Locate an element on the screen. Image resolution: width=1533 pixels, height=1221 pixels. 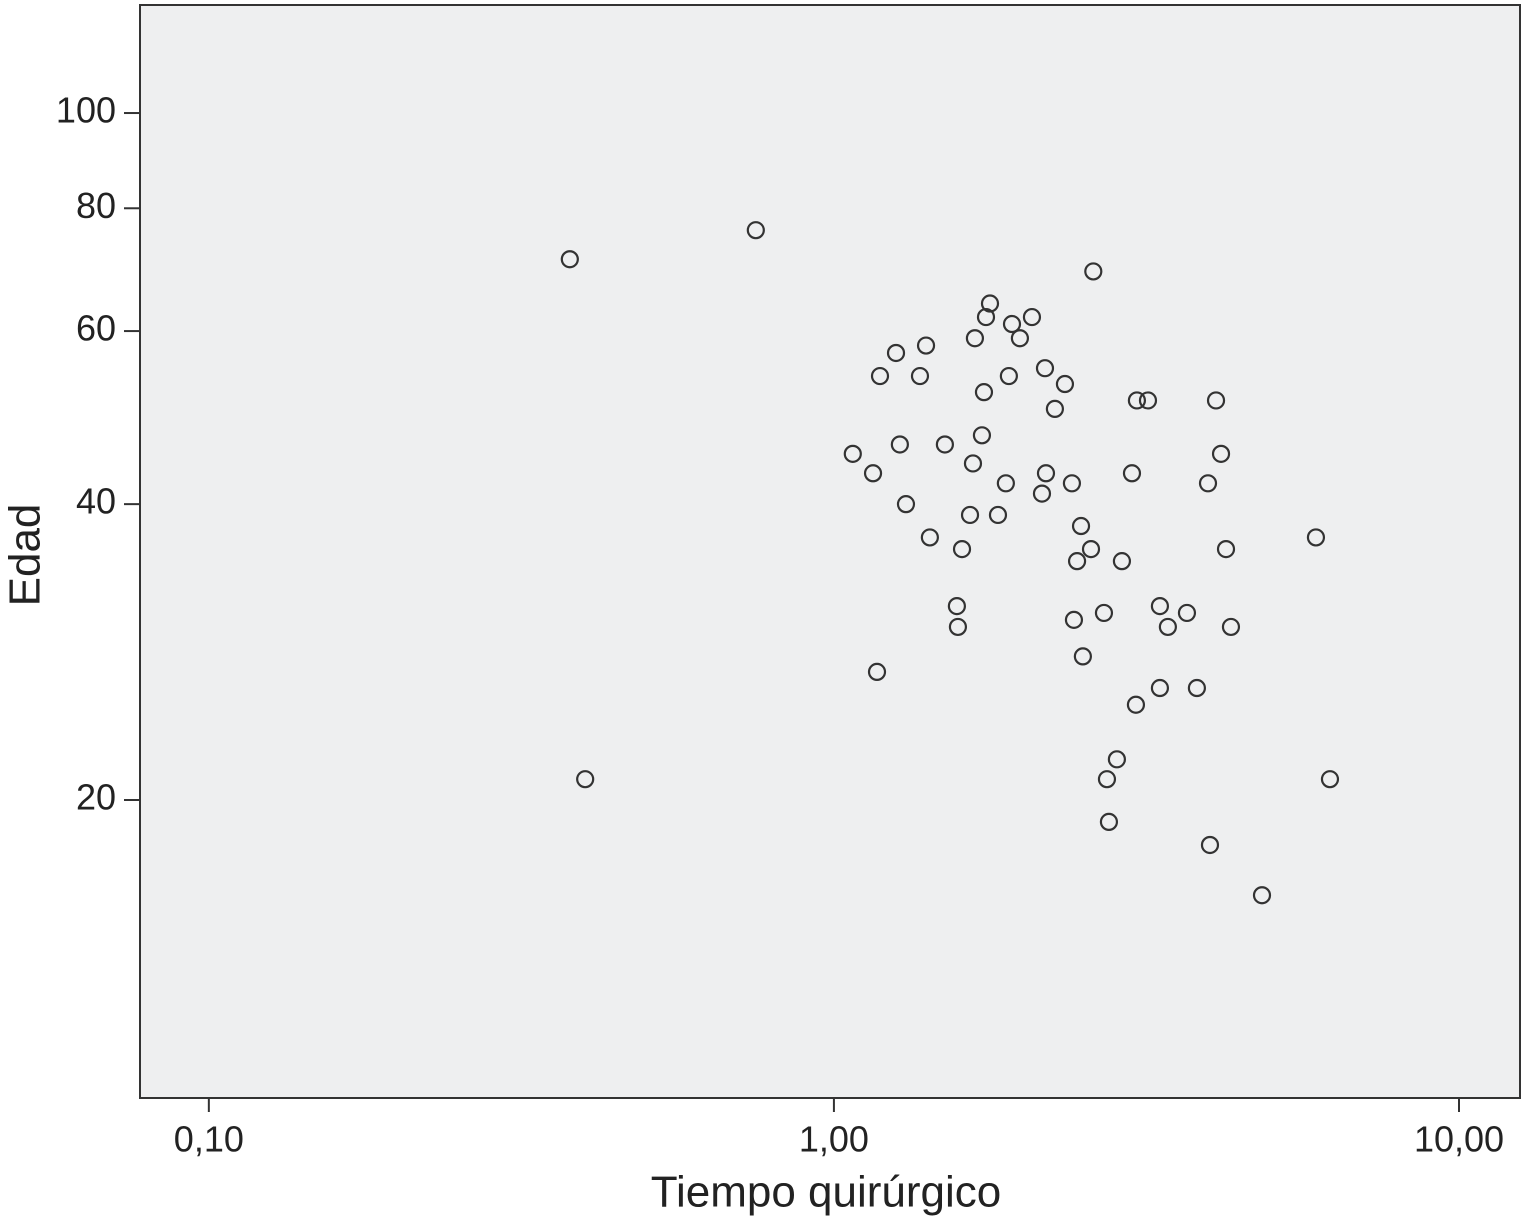
y-tick-label: 40 is located at coordinates (96, 501).